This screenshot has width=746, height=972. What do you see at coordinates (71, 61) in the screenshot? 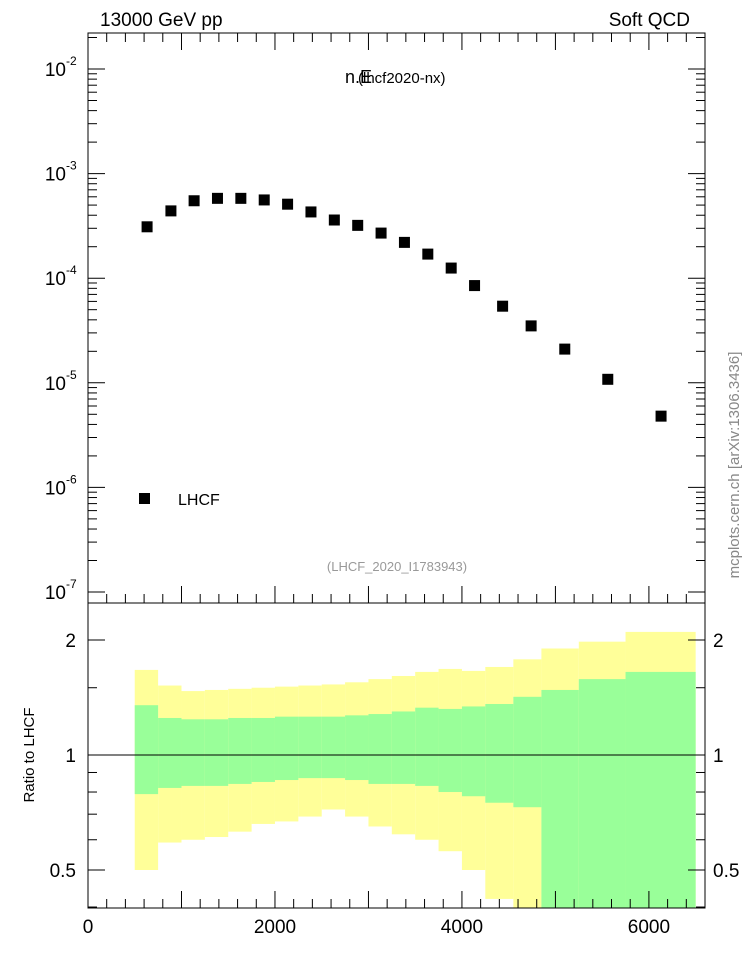
I see `top-y-tick-exponent: -2` at bounding box center [71, 61].